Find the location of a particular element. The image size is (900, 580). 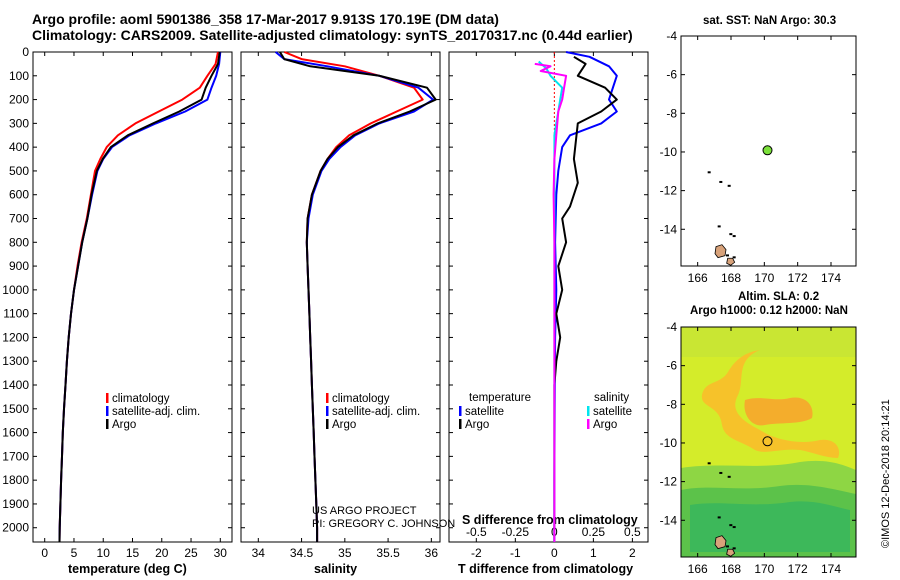

x-tick-label: 25 is located at coordinates (191, 553).